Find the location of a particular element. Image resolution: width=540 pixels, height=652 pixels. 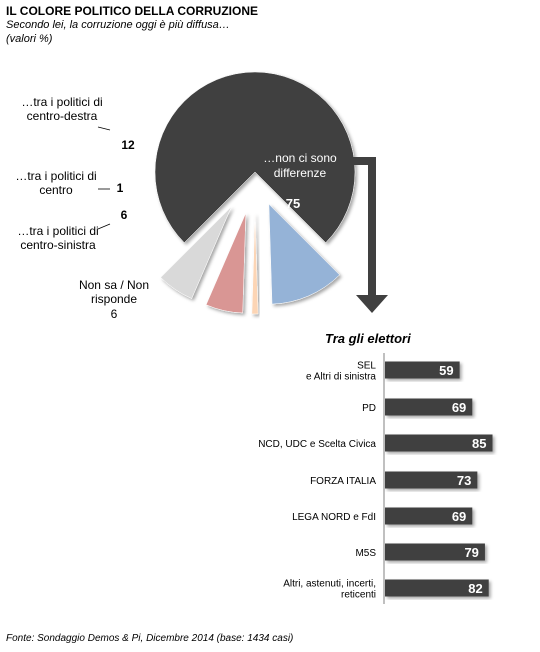

bar-value-sel: 59 is located at coordinates (446, 370).